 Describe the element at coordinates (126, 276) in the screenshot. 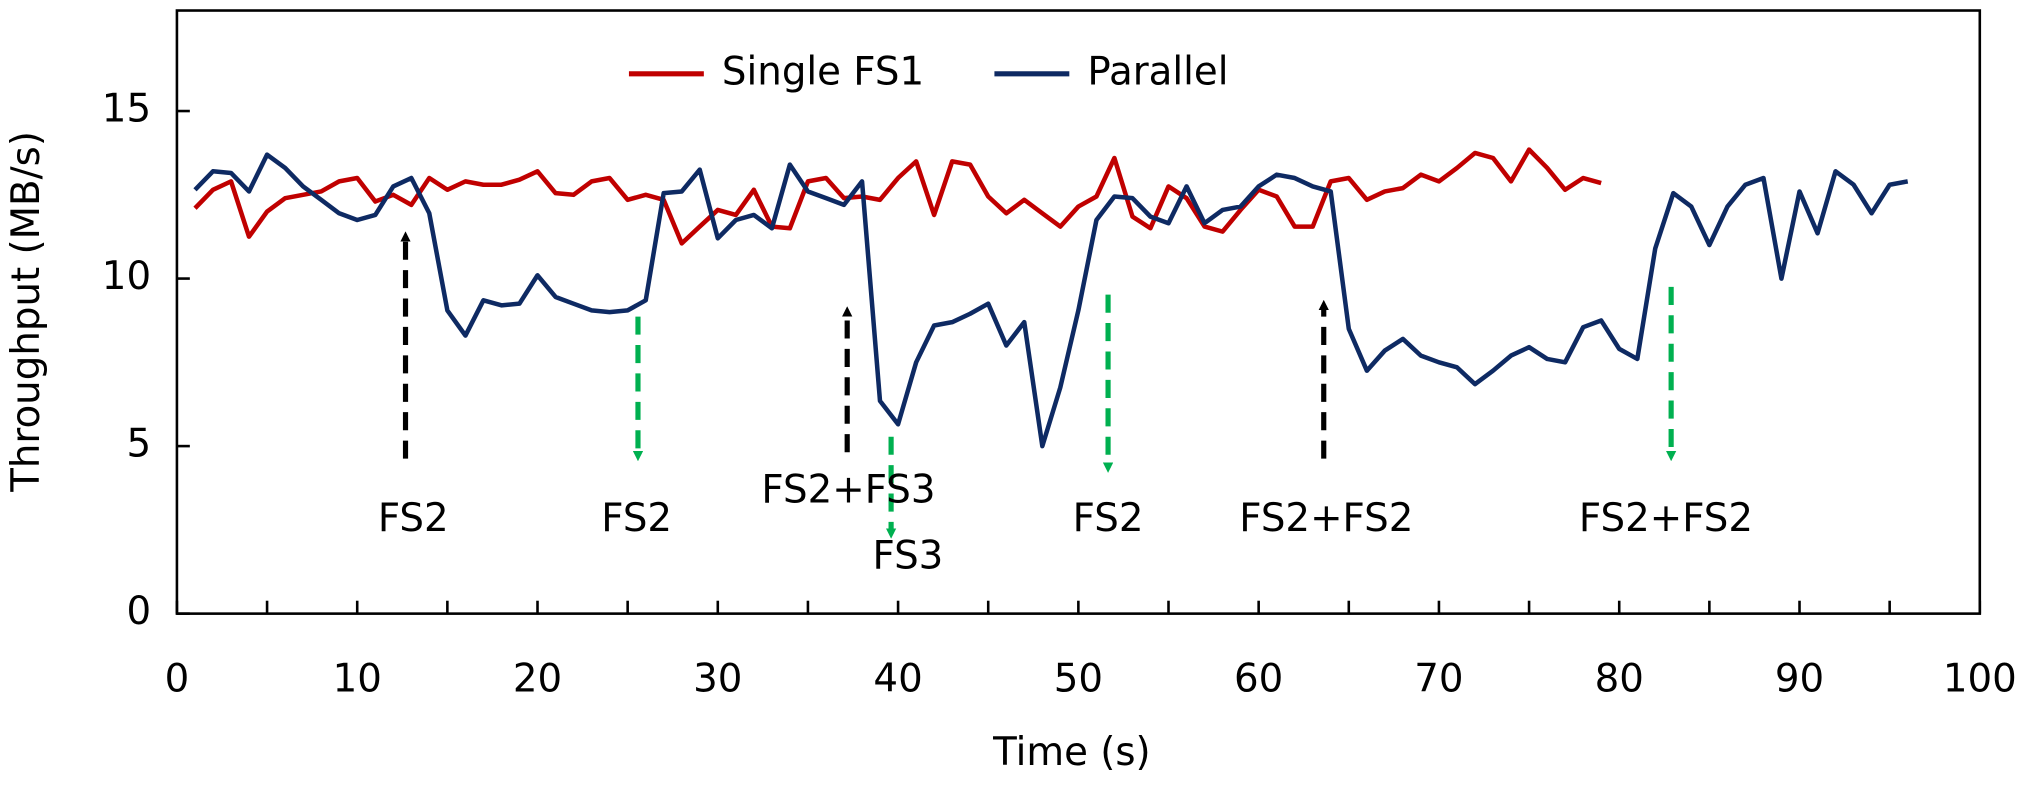

I see `y-tick-label: 10` at that location.